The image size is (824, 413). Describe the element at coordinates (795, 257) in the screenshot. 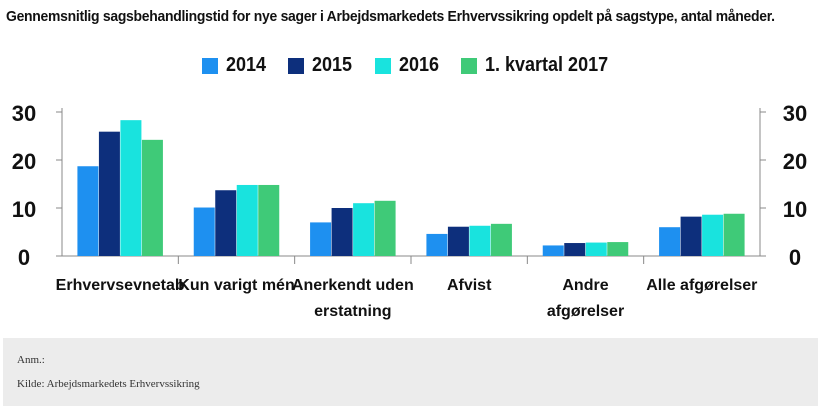

I see `y-tick-label-right: 0` at that location.